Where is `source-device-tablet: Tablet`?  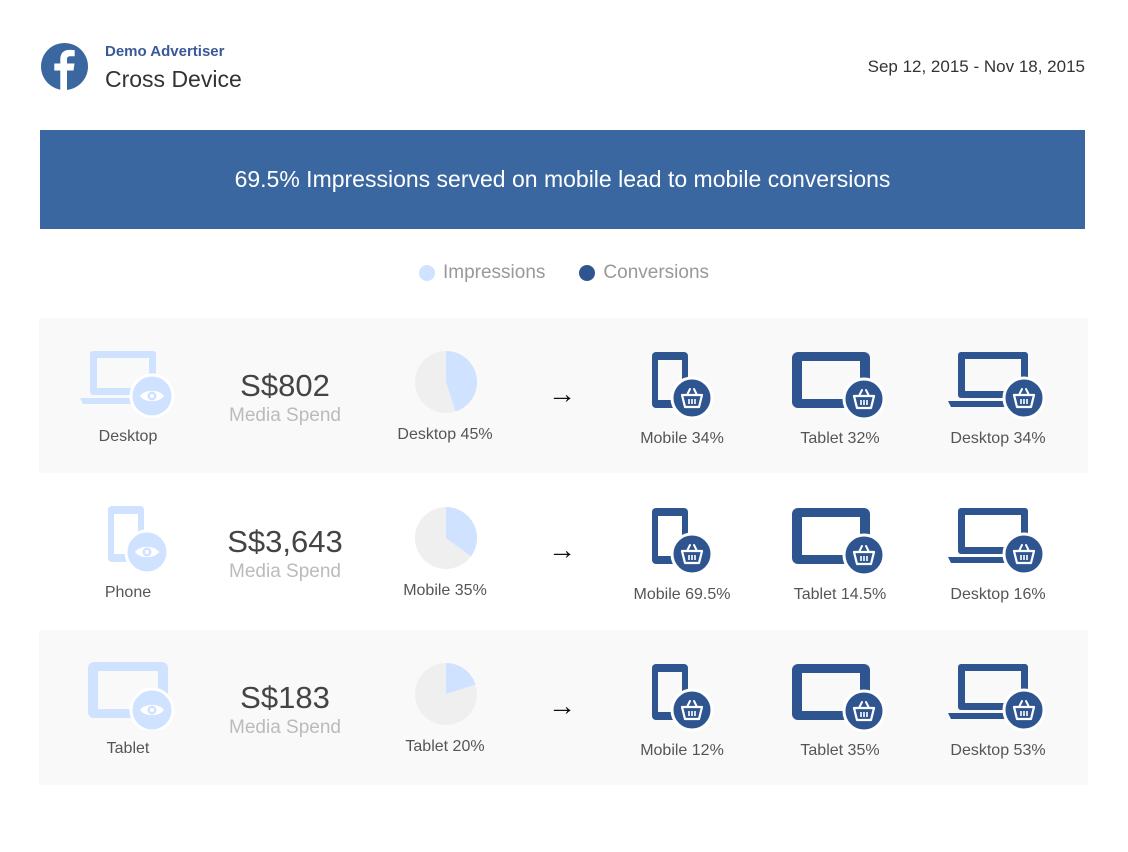 source-device-tablet: Tablet is located at coordinates (128, 707).